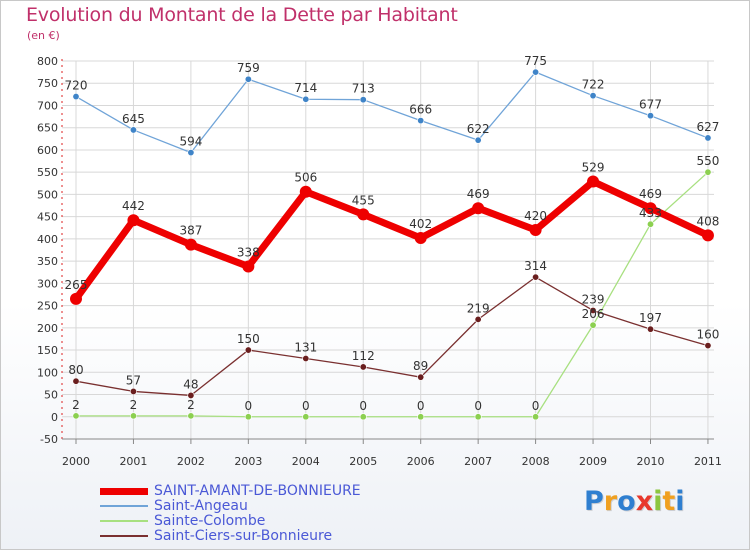  What do you see at coordinates (634, 501) in the screenshot?
I see `proxiti-logo: Proxiti` at bounding box center [634, 501].